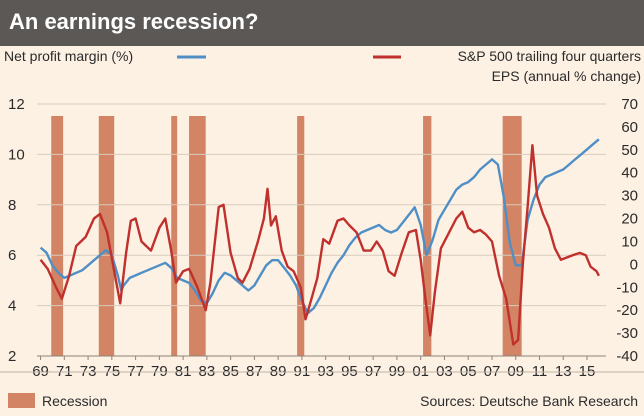  What do you see at coordinates (322, 23) in the screenshot?
I see `title-bar` at bounding box center [322, 23].